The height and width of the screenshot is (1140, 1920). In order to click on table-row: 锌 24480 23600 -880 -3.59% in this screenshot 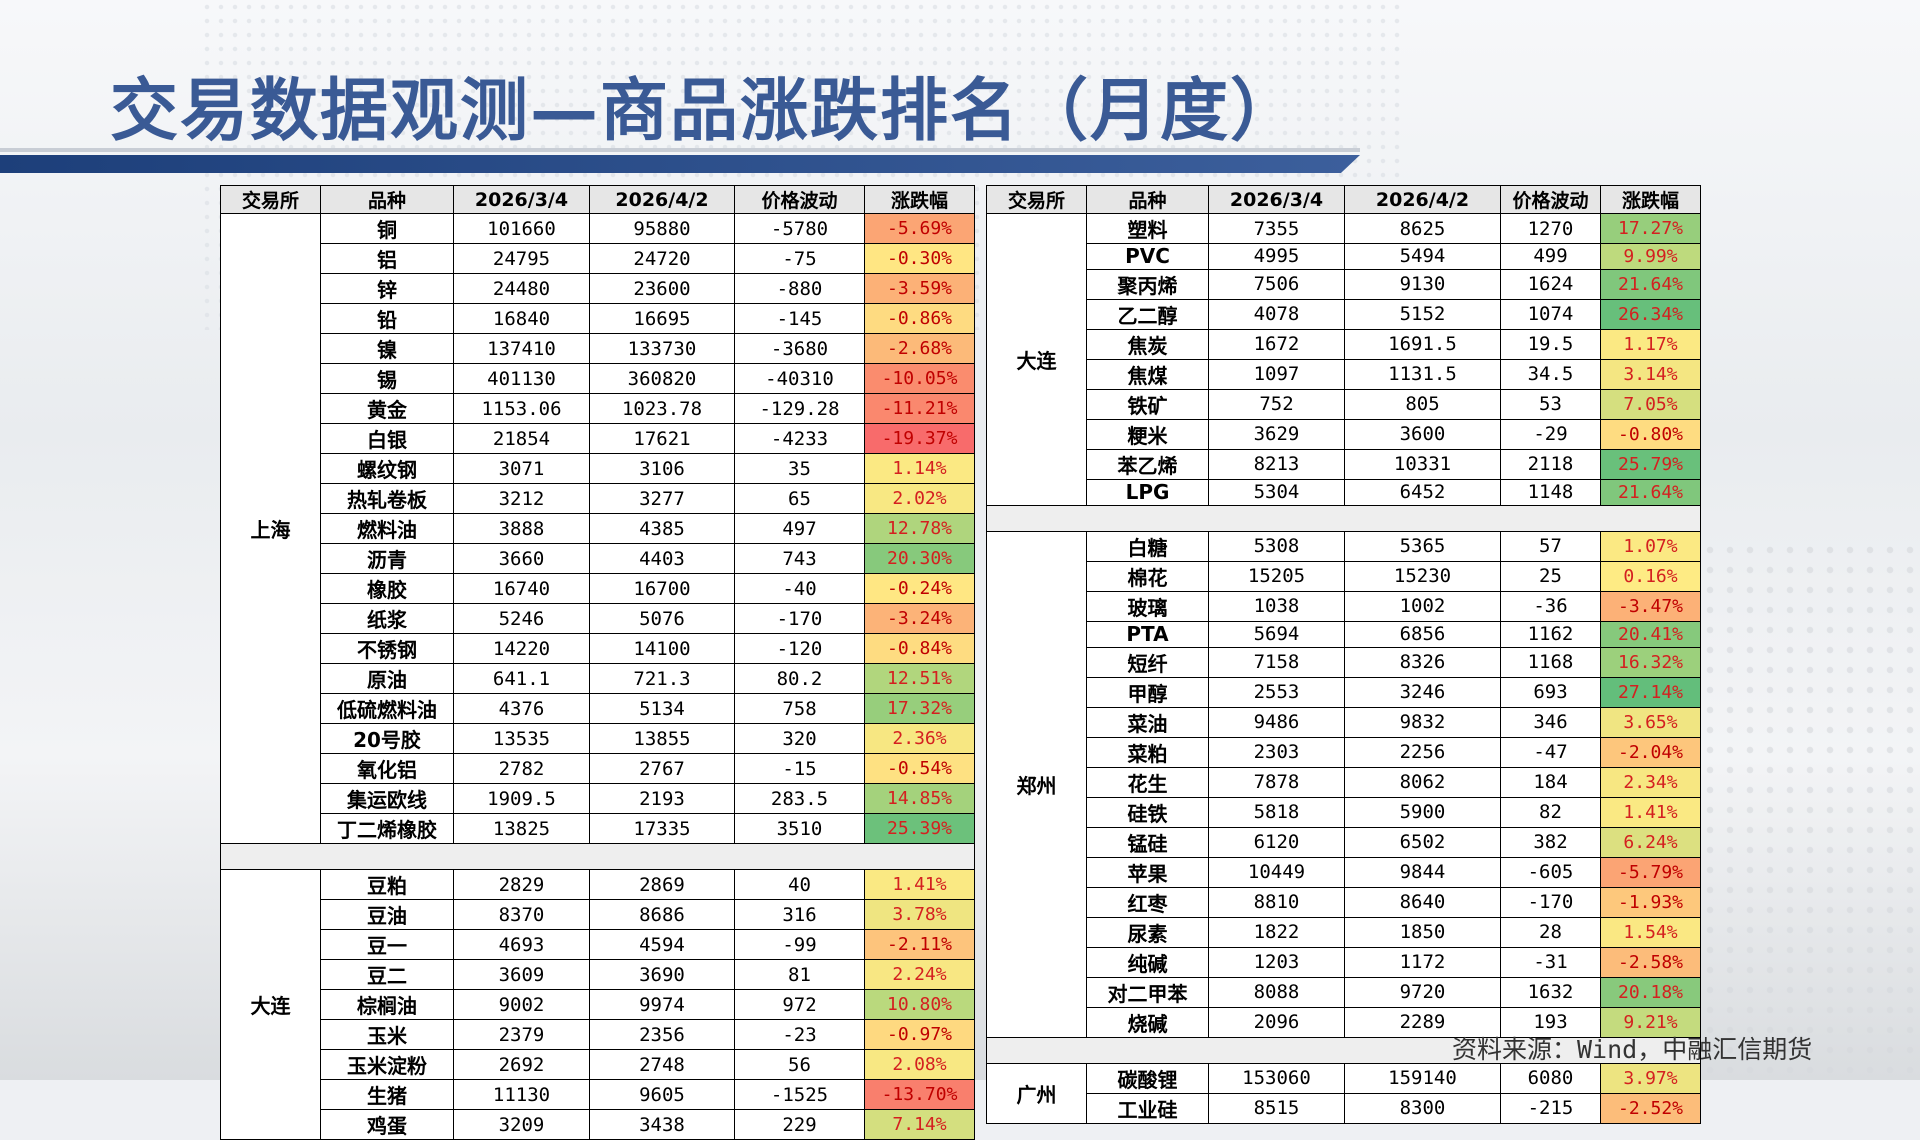, I will do `click(598, 288)`.